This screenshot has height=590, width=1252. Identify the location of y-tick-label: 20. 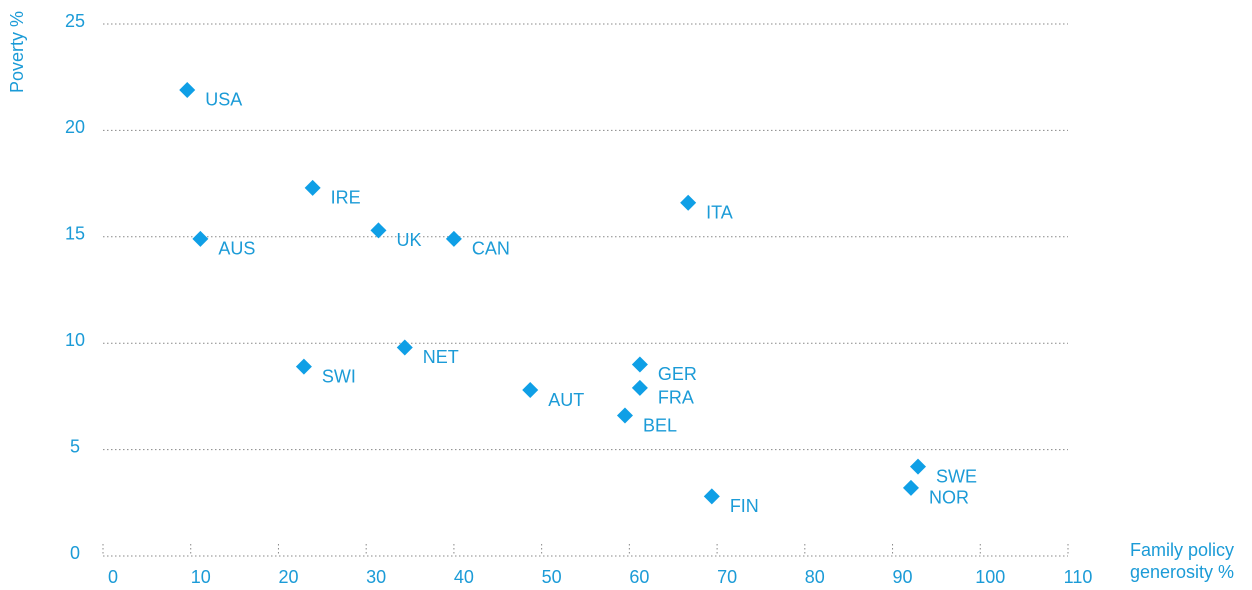
(75, 127).